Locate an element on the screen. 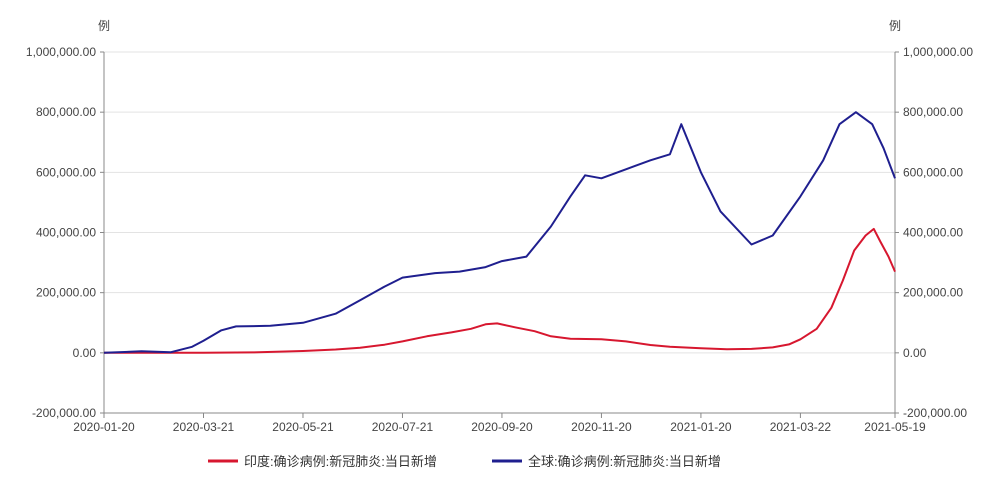  y-tick-label-right: 600,000.00 is located at coordinates (933, 172).